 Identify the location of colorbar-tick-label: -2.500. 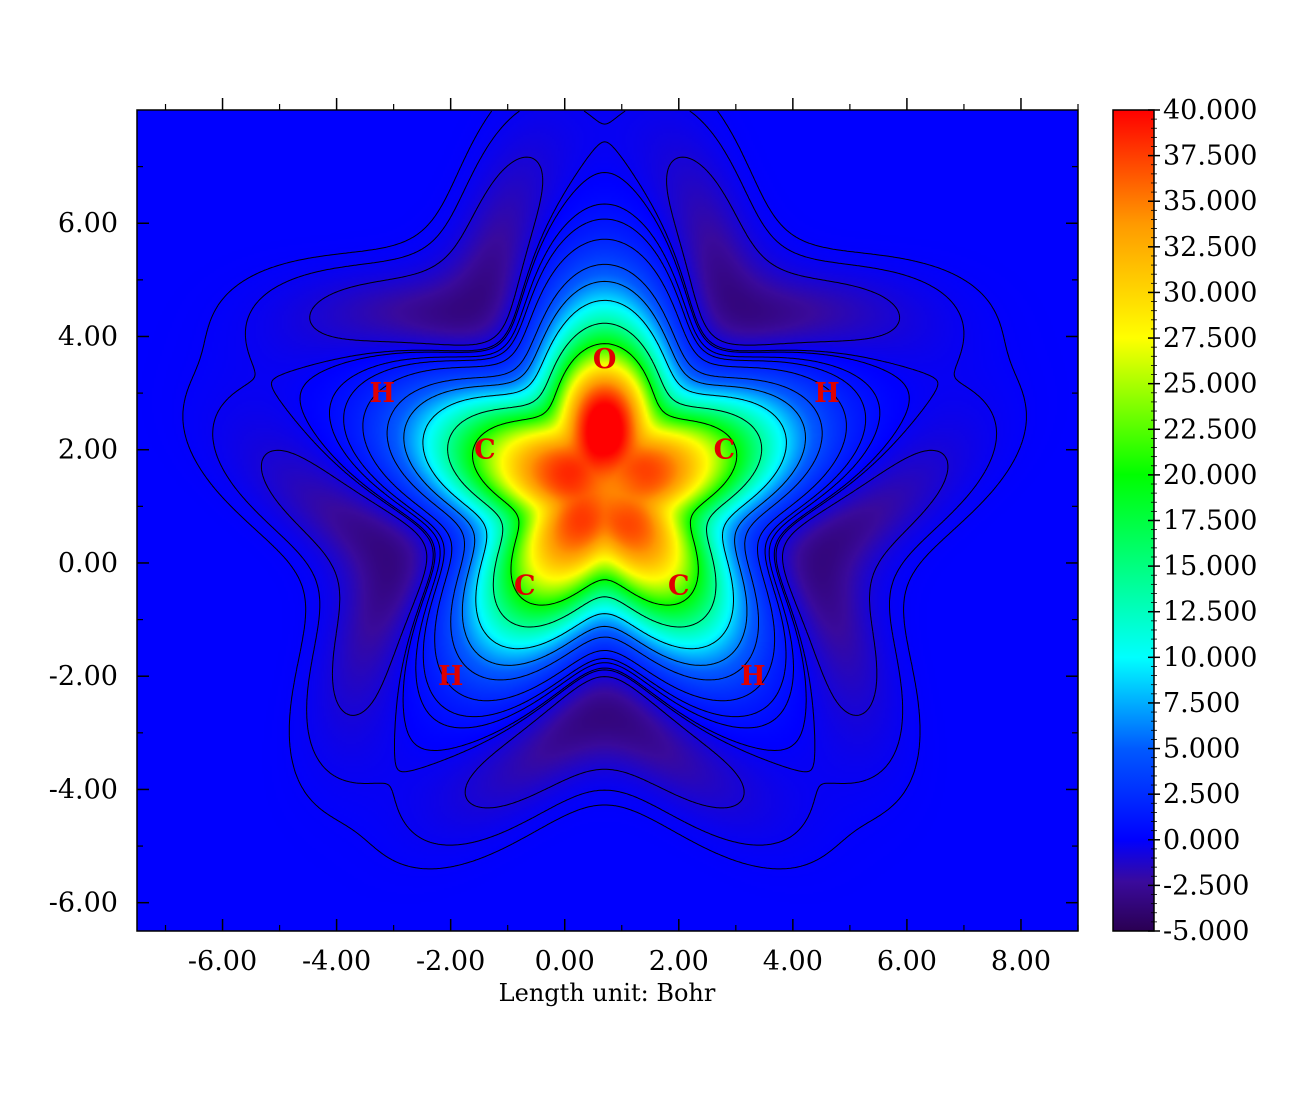
(1206, 885).